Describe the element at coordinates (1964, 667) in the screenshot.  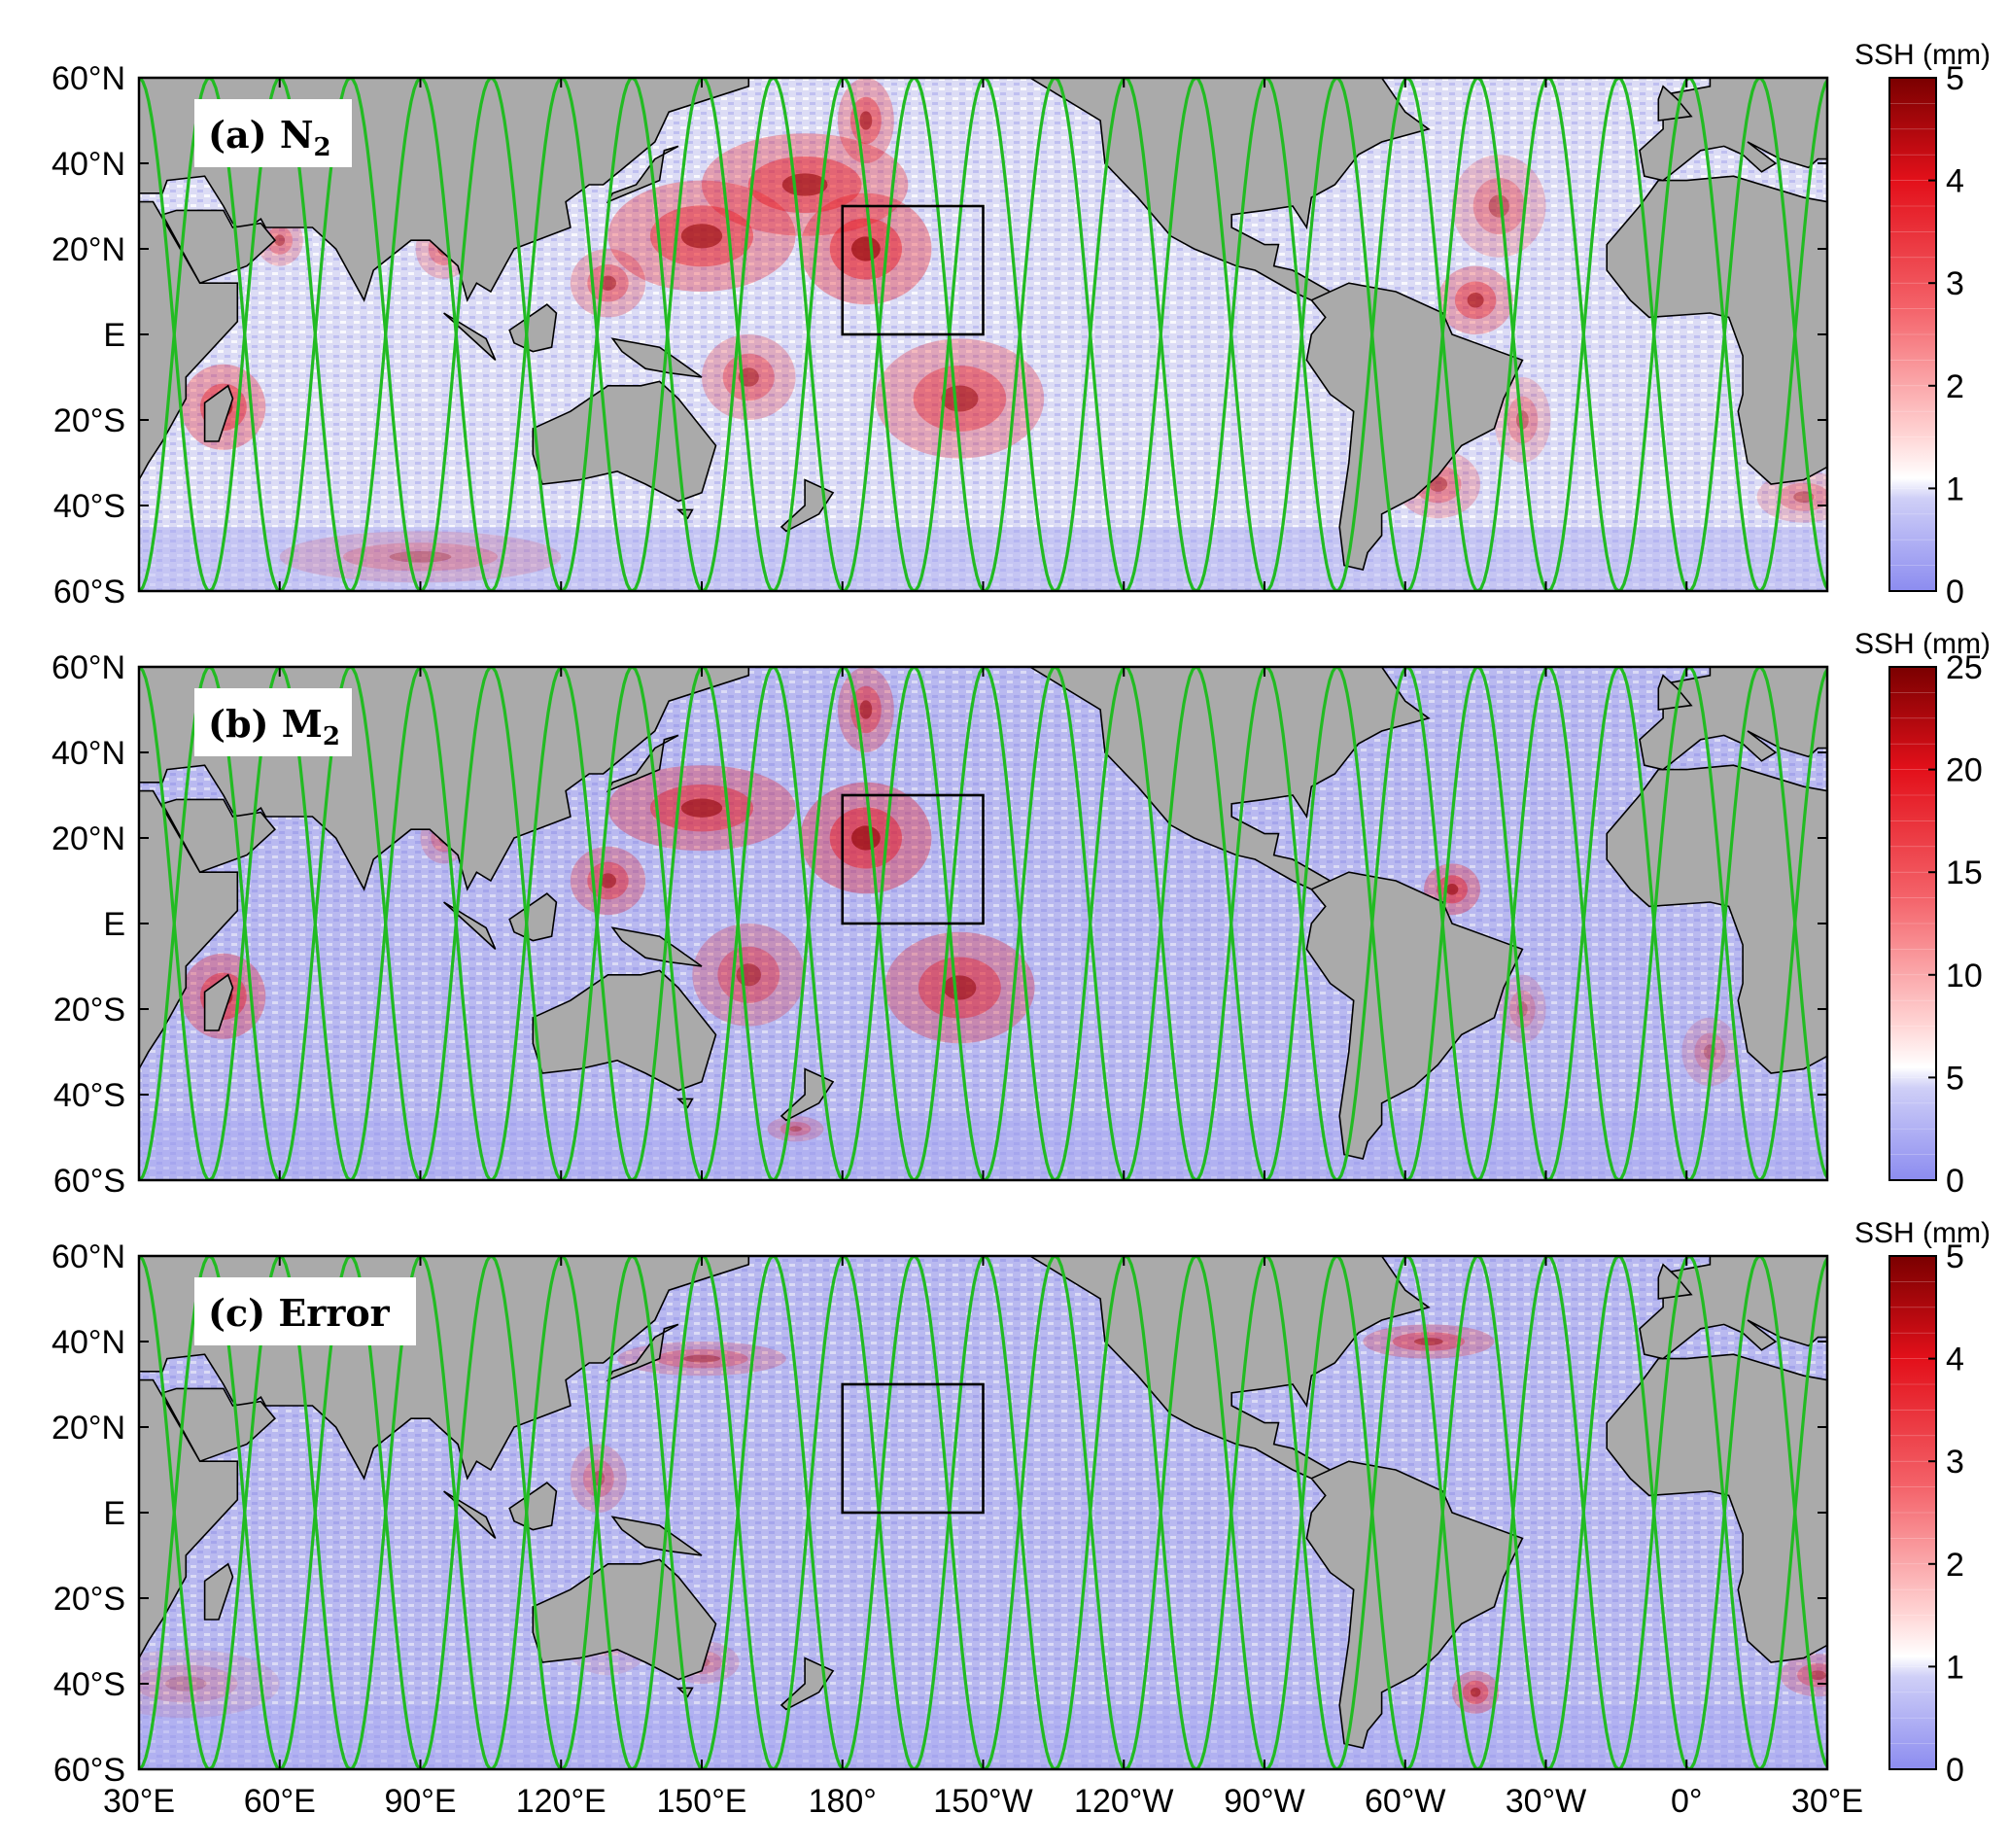
I see `colorbar-tick-label: 25` at that location.